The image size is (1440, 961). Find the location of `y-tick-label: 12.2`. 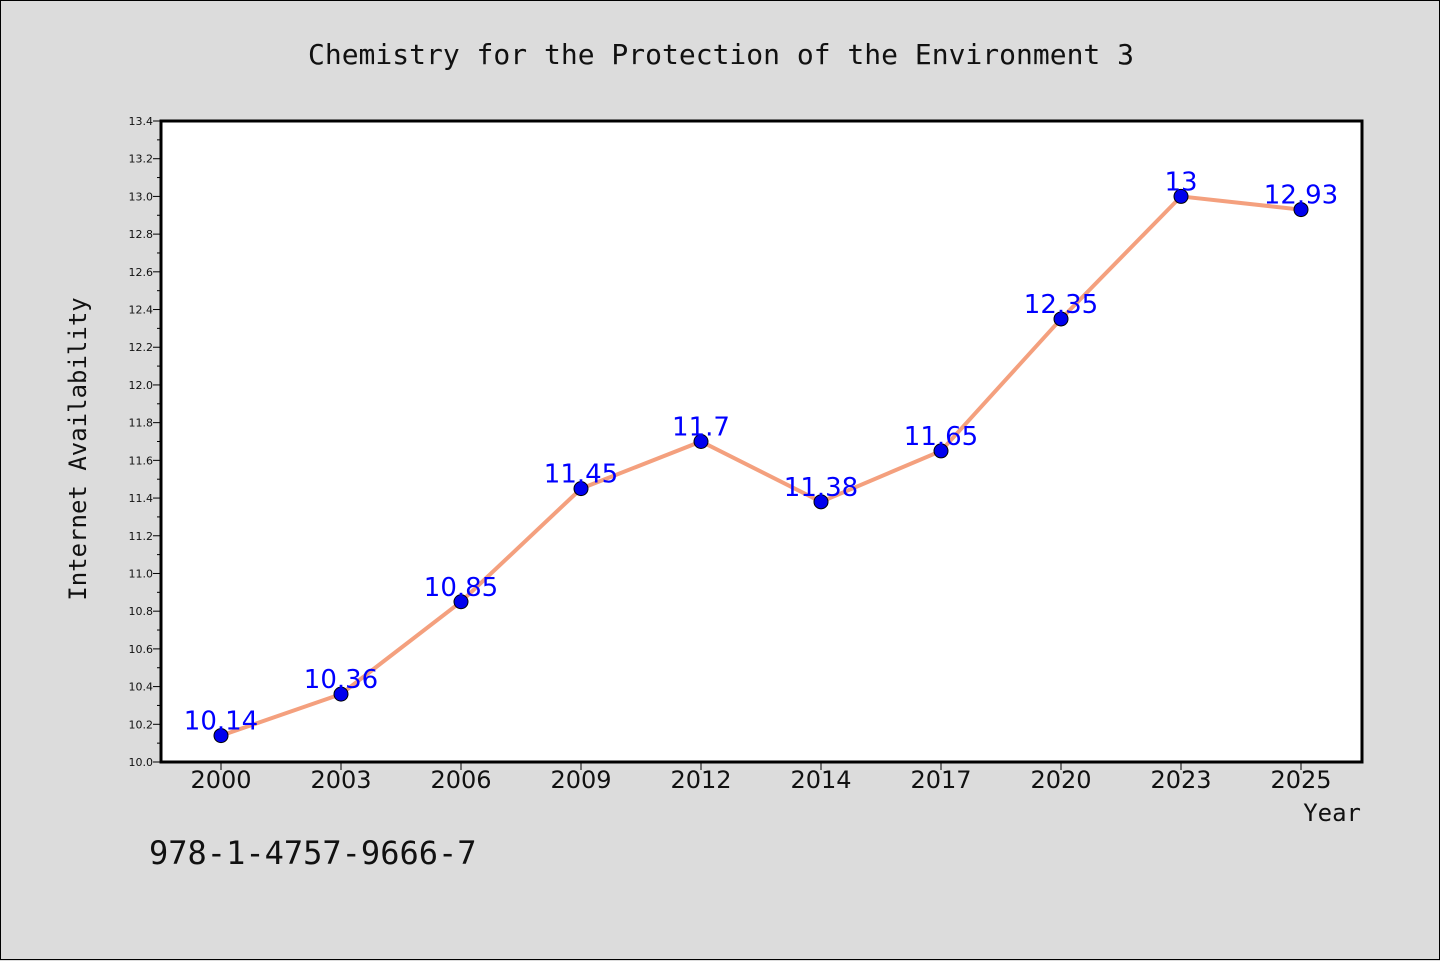

y-tick-label: 12.2 is located at coordinates (141, 347).